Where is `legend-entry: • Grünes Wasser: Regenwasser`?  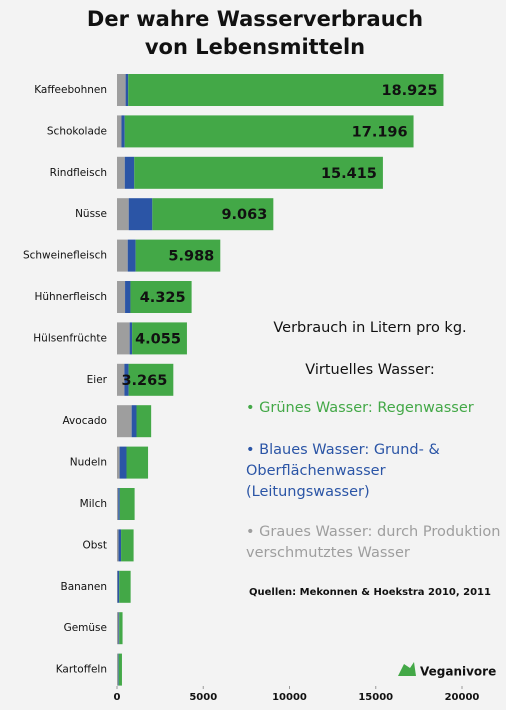
legend-entry: • Grünes Wasser: Regenwasser is located at coordinates (360, 408).